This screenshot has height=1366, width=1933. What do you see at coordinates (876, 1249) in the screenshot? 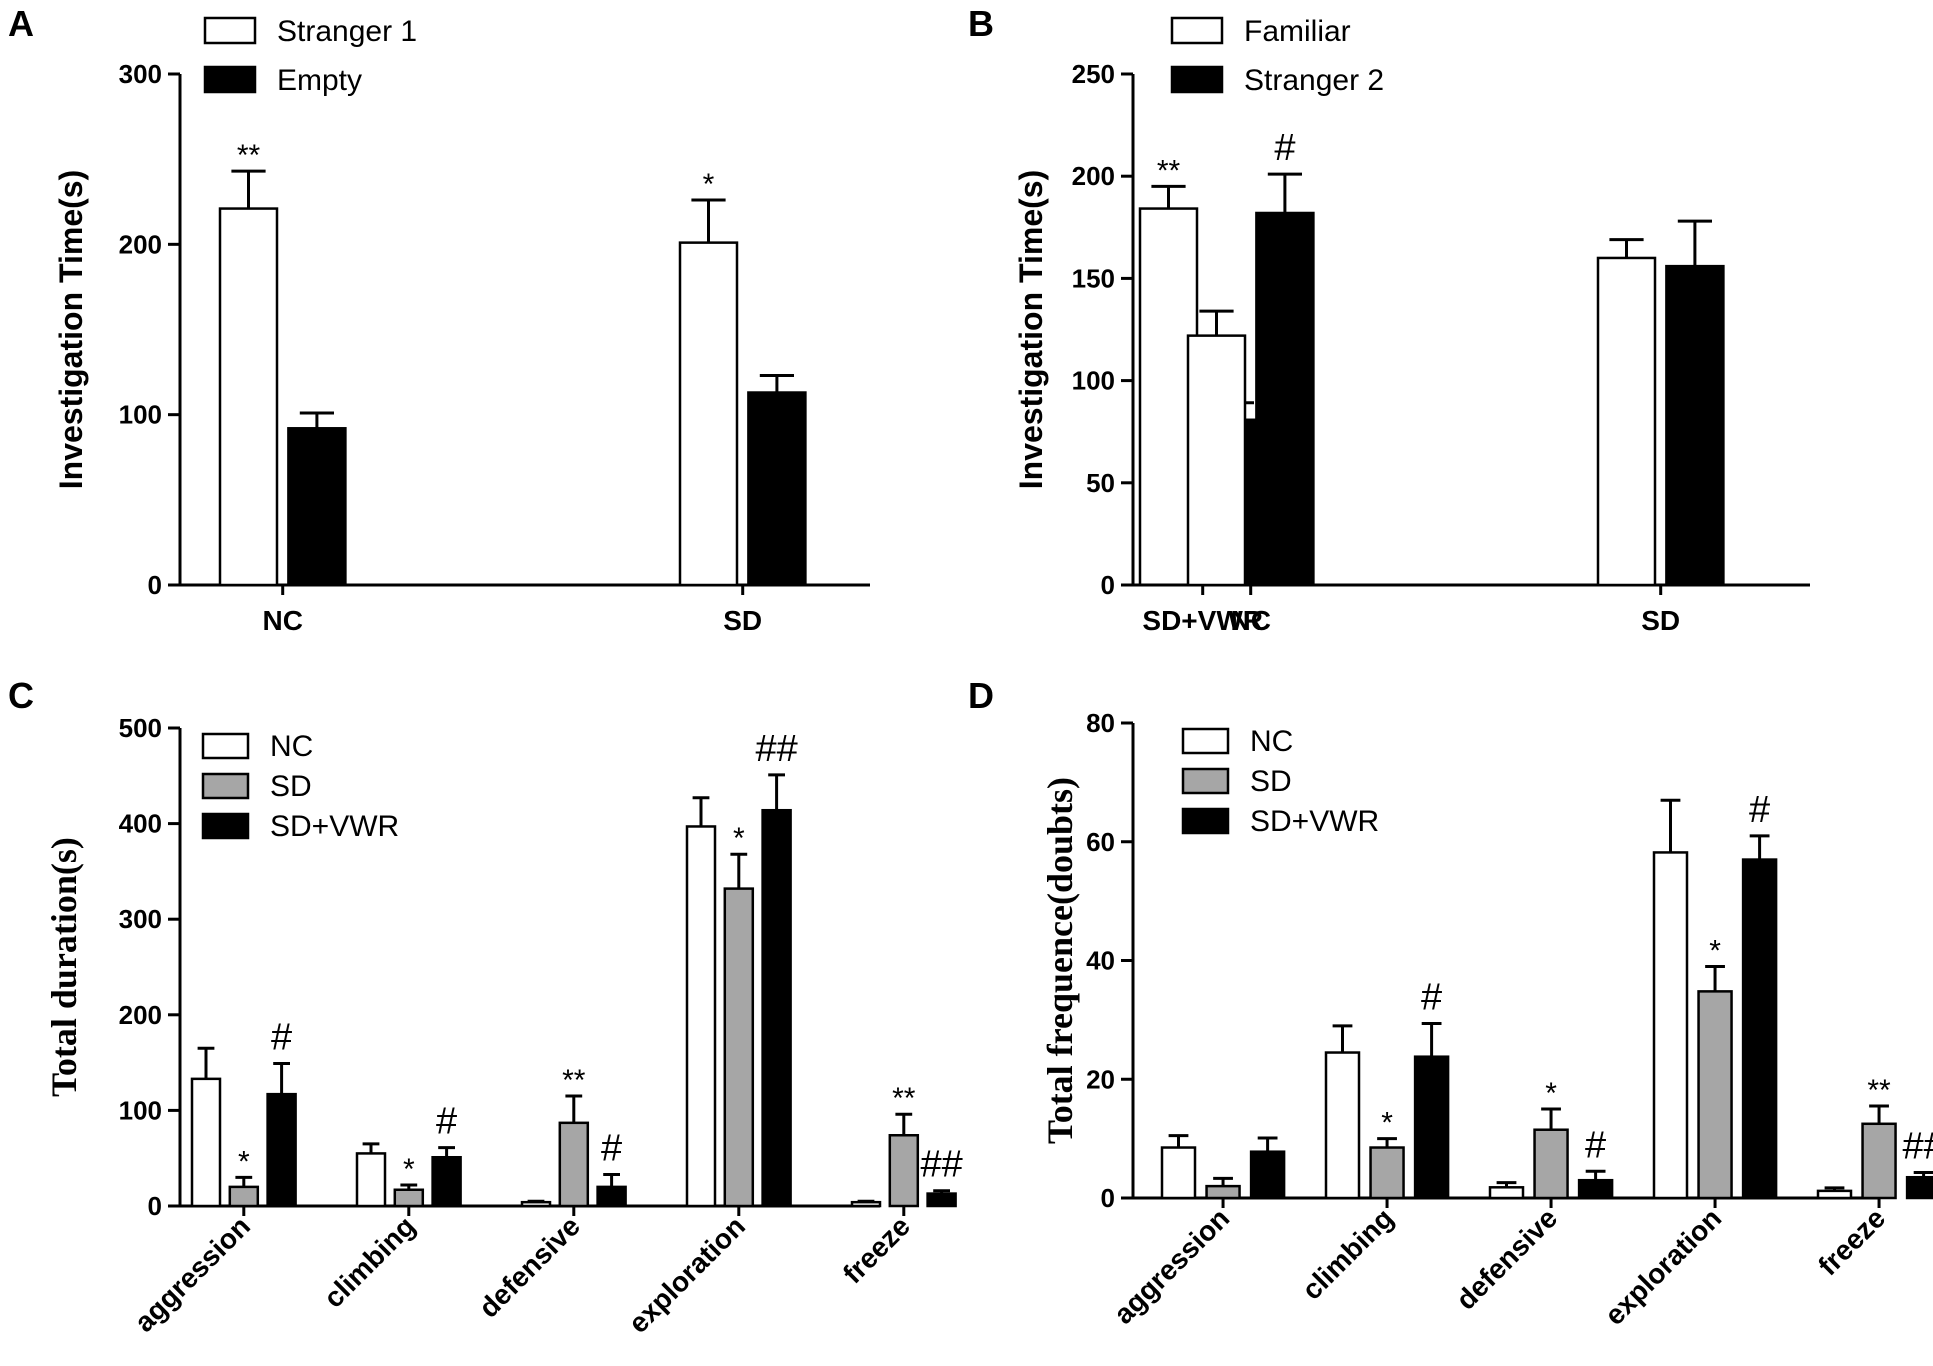
I see `x-tick-label: freeze` at bounding box center [876, 1249].